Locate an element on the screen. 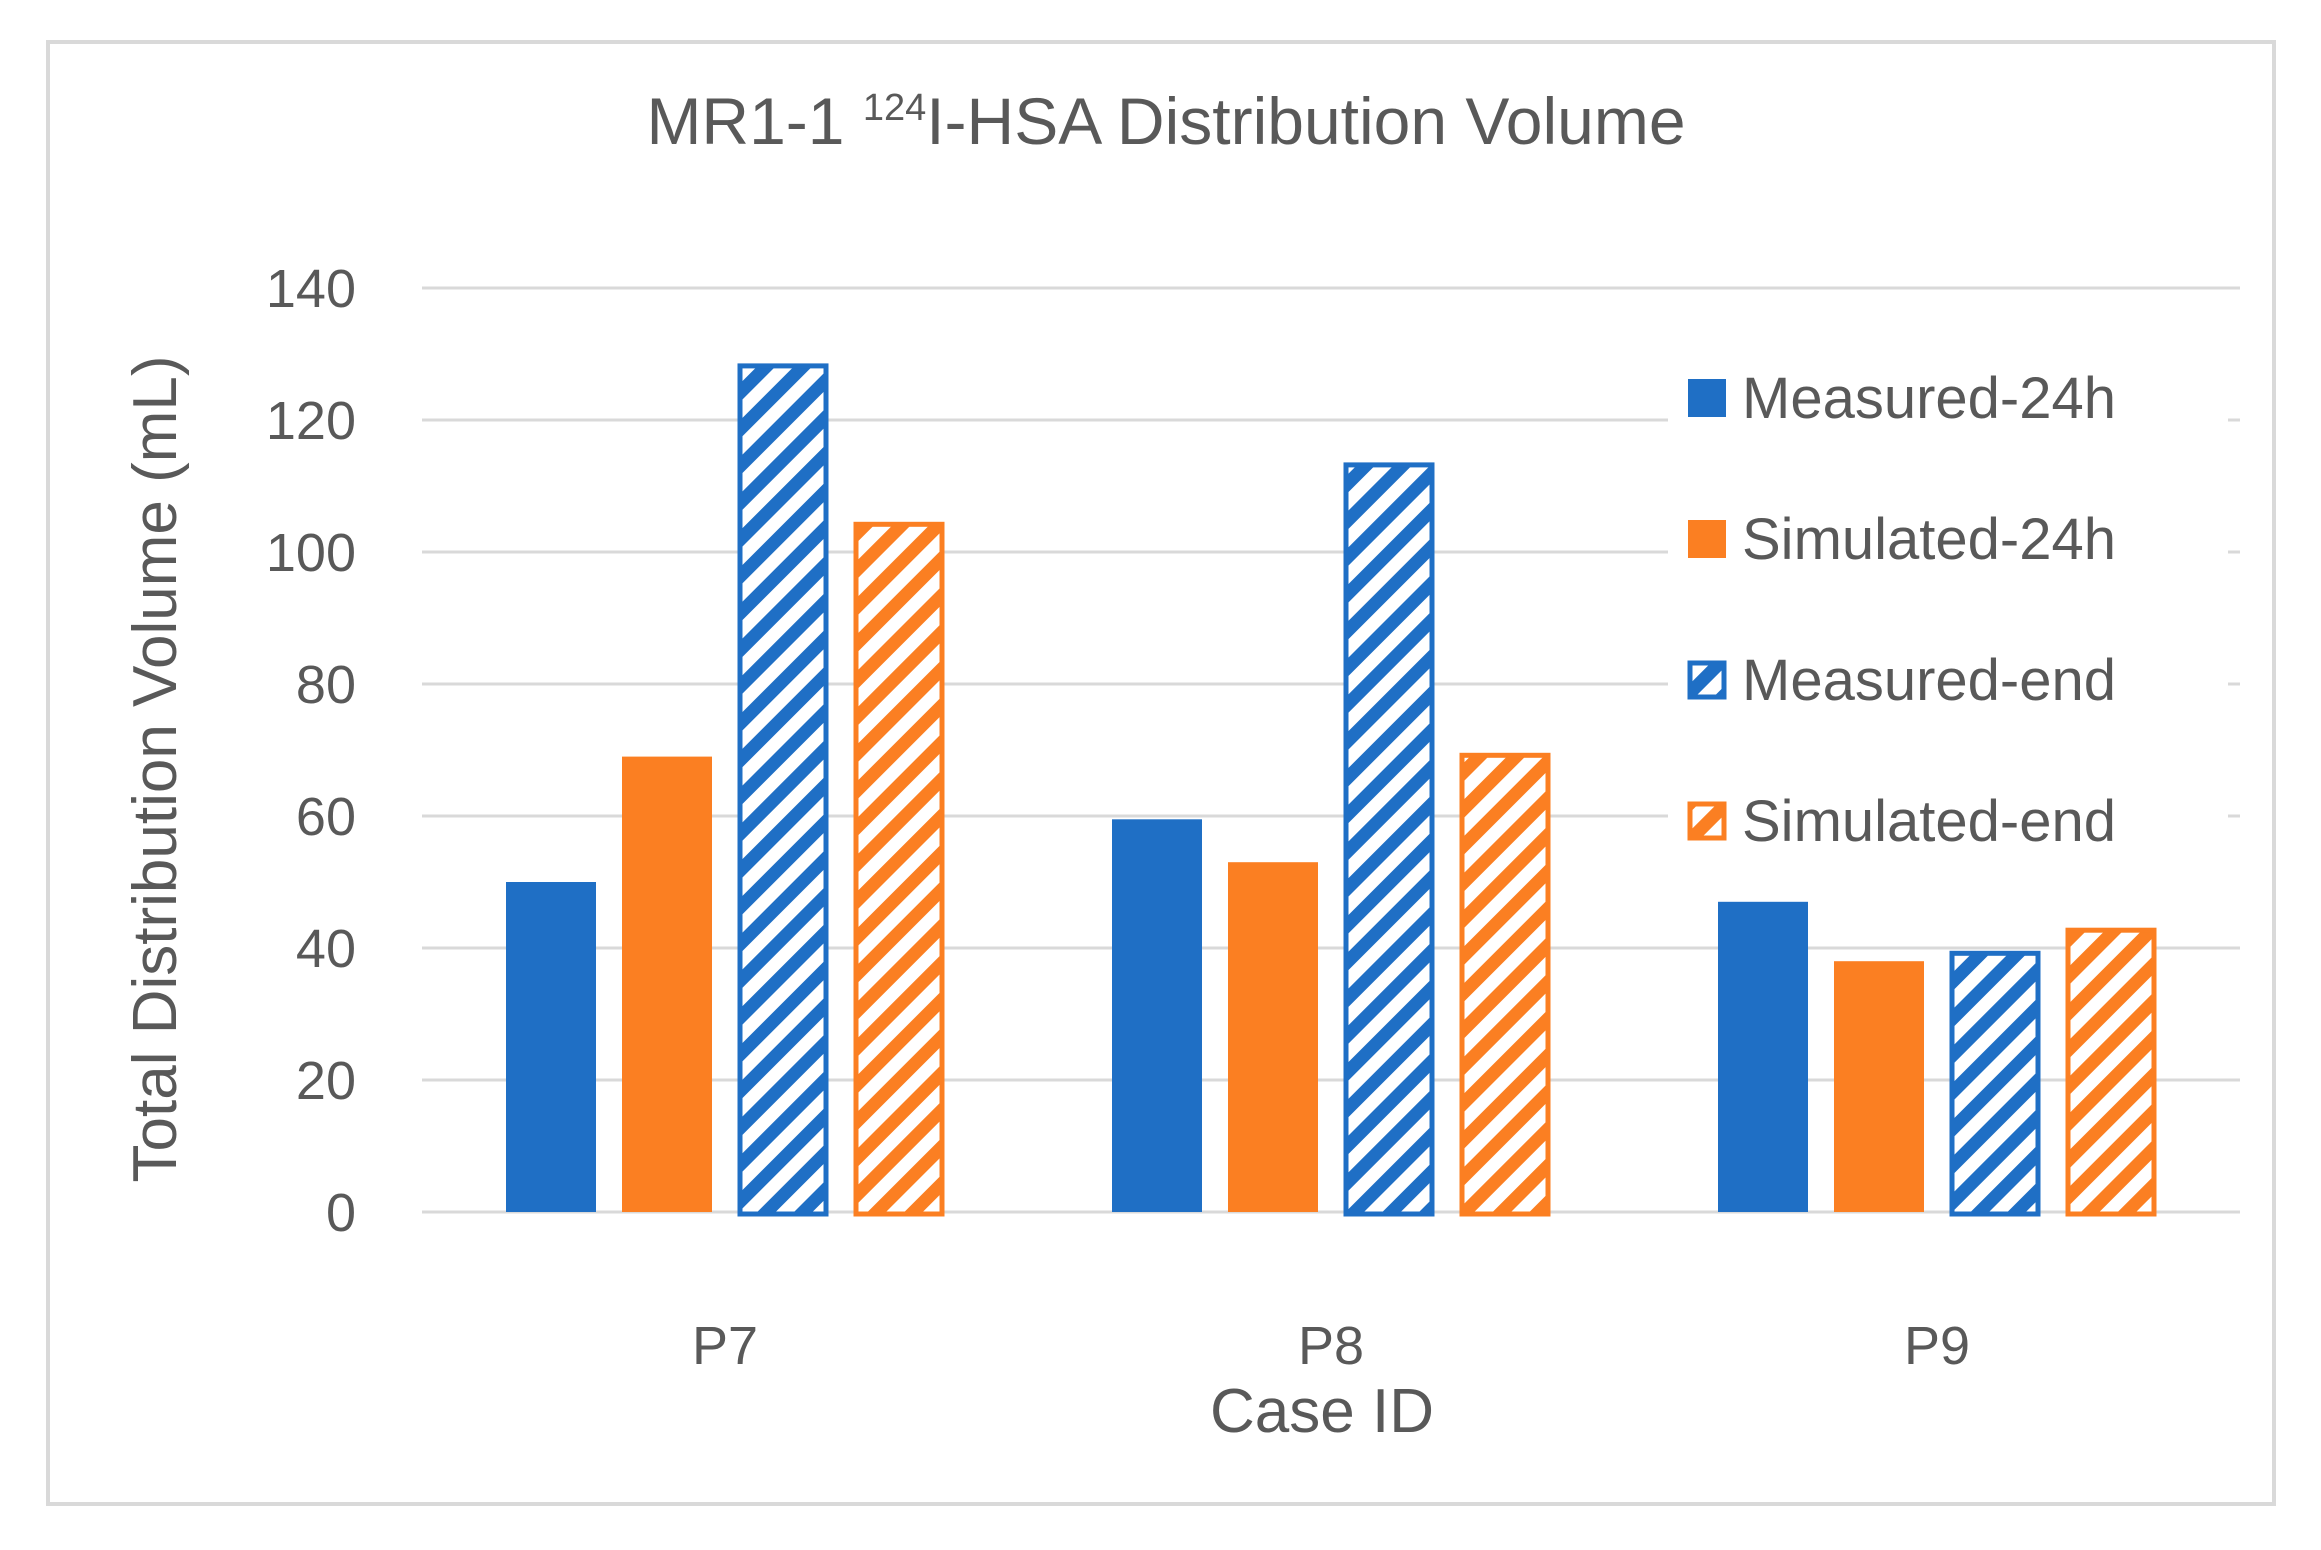 This screenshot has height=1550, width=2321. legend-label: Simulated-end is located at coordinates (1929, 821).